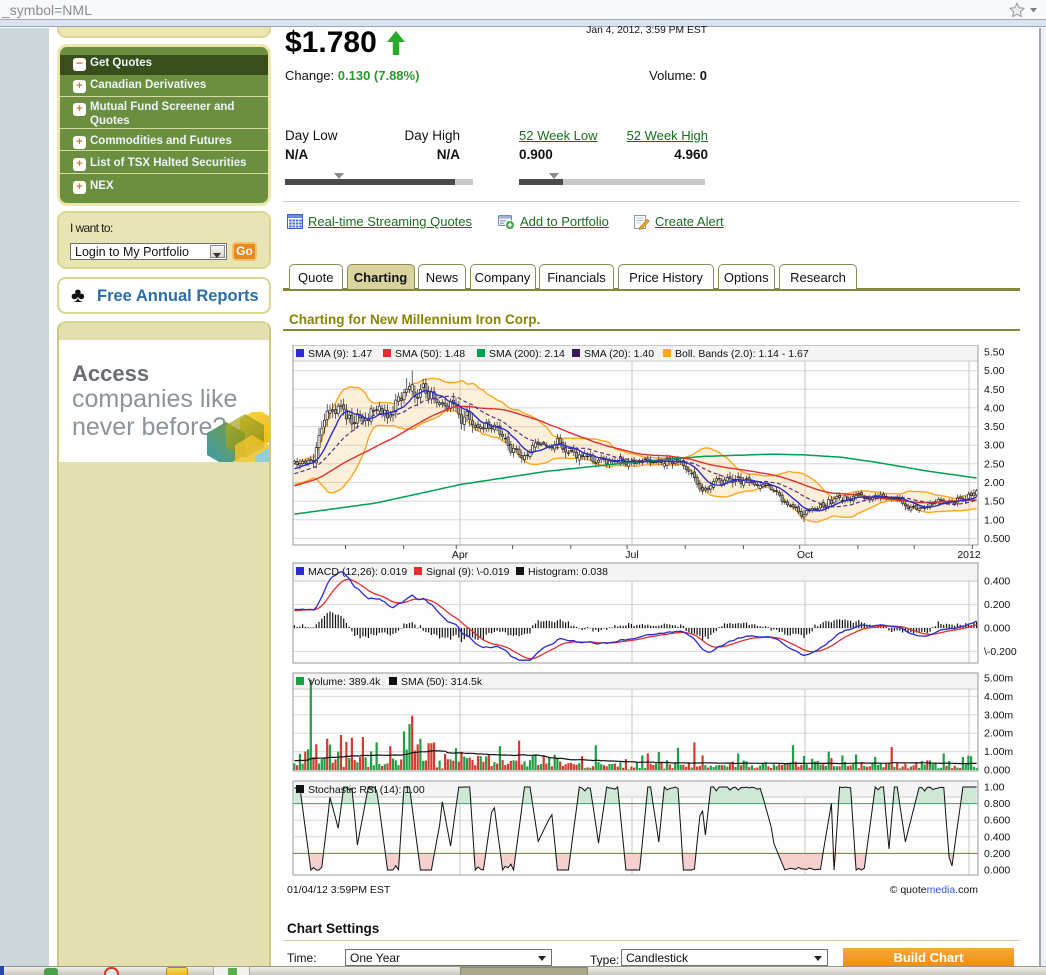 The image size is (1046, 975). What do you see at coordinates (998, 715) in the screenshot?
I see `svg-text: 3.00m` at bounding box center [998, 715].